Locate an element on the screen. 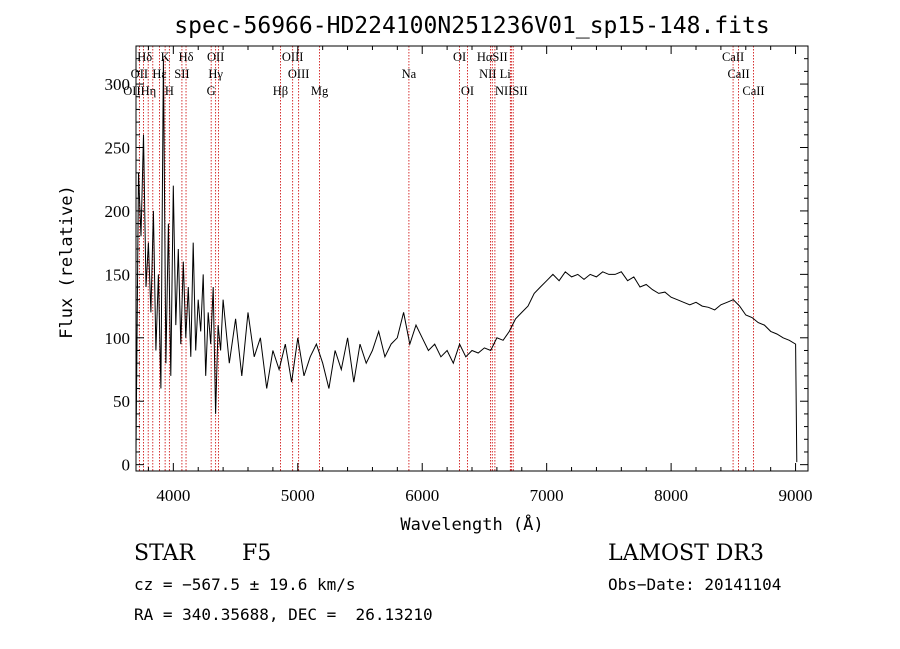  line-label: HαSII is located at coordinates (492, 57).